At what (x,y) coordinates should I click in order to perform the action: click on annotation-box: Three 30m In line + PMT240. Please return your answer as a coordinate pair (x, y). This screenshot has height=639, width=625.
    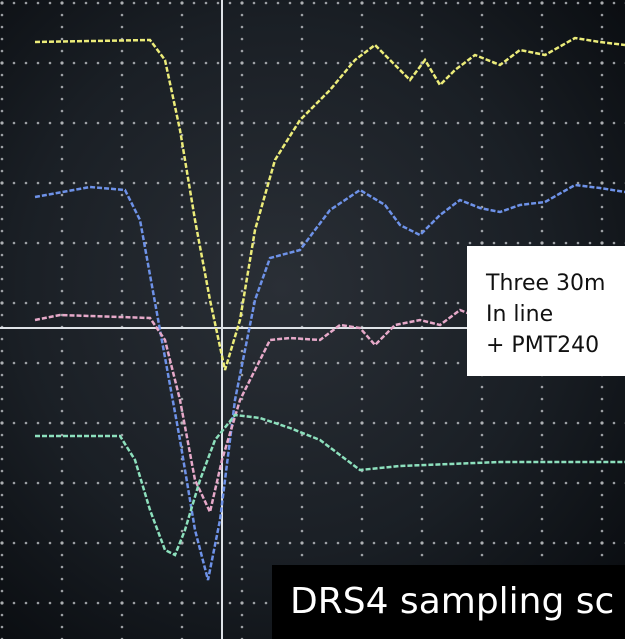
    Looking at the image, I should click on (546, 311).